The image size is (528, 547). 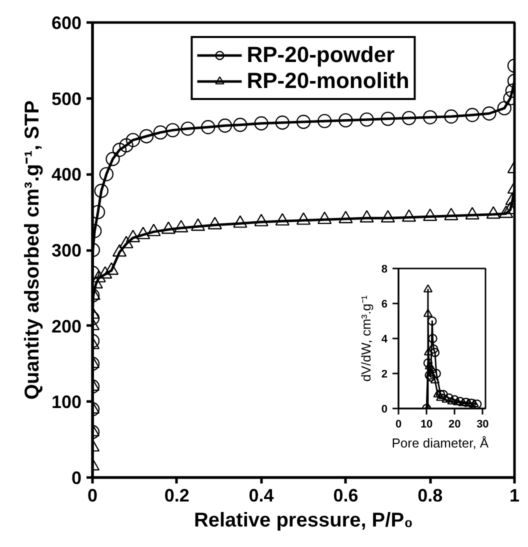 What do you see at coordinates (320, 55) in the screenshot?
I see `legend-label: RP-20-powder` at bounding box center [320, 55].